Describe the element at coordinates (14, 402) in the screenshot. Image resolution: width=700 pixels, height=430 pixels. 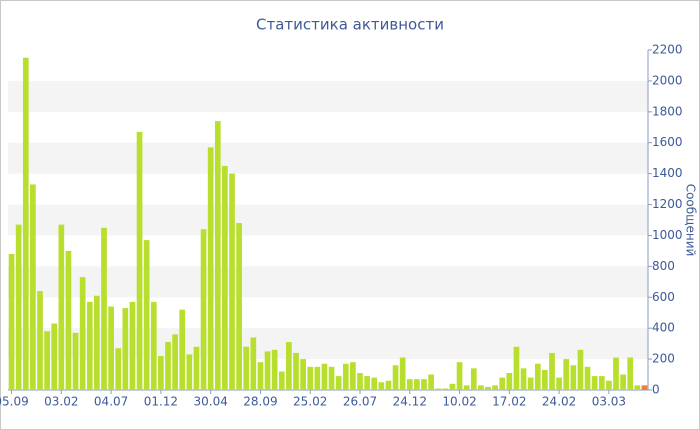
I see `x-tick-label: 05.09` at that location.